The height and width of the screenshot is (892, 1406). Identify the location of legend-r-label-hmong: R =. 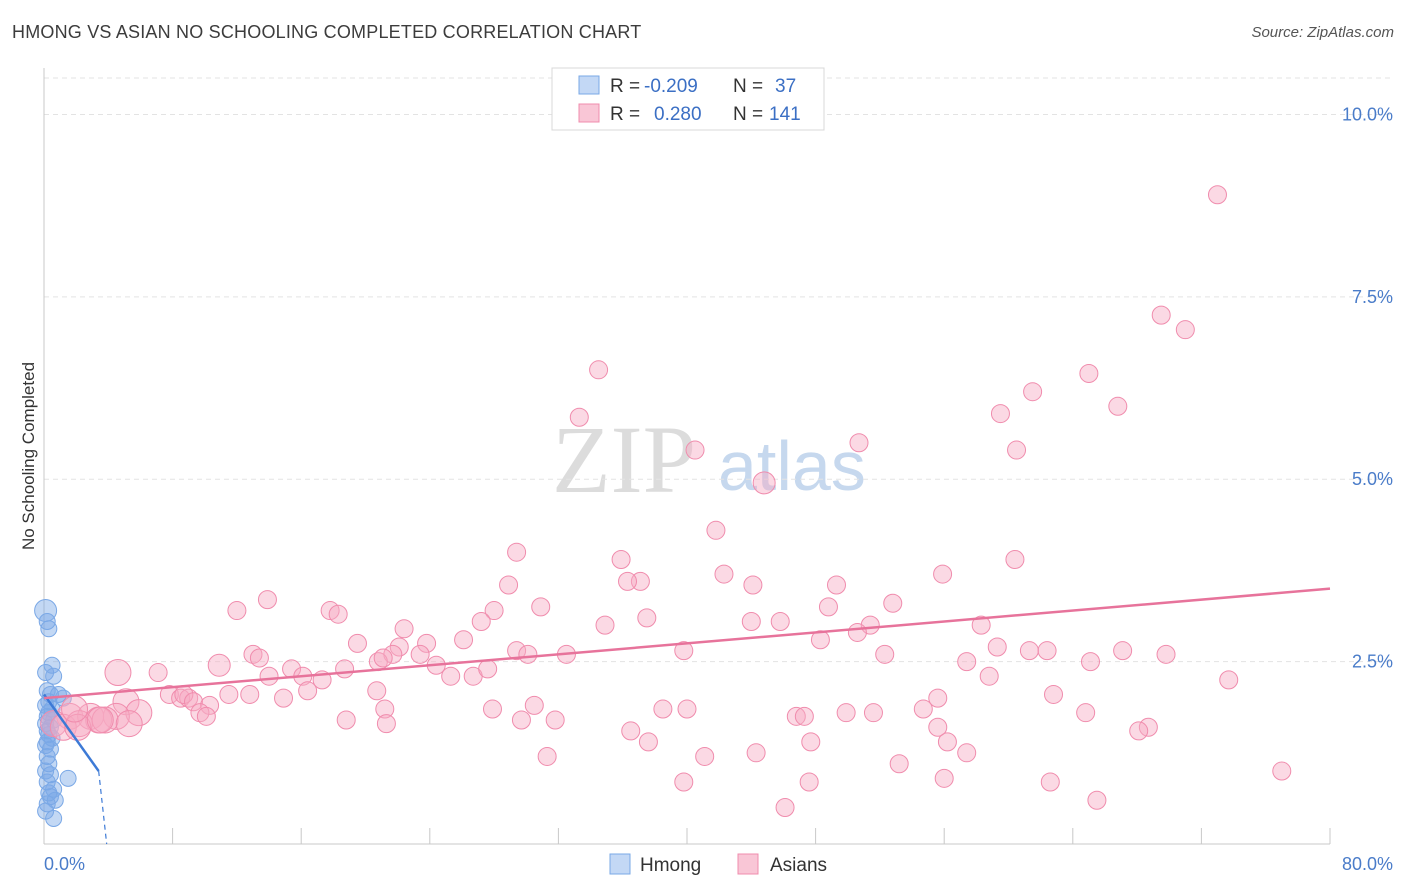
(625, 86).